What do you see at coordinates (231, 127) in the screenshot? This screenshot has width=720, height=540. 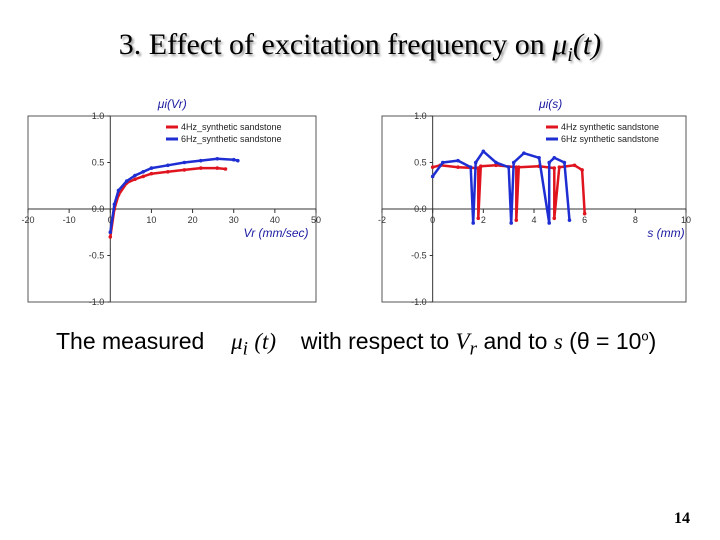 I see `legend-label-1: 4Hz_synthetic sandstone` at bounding box center [231, 127].